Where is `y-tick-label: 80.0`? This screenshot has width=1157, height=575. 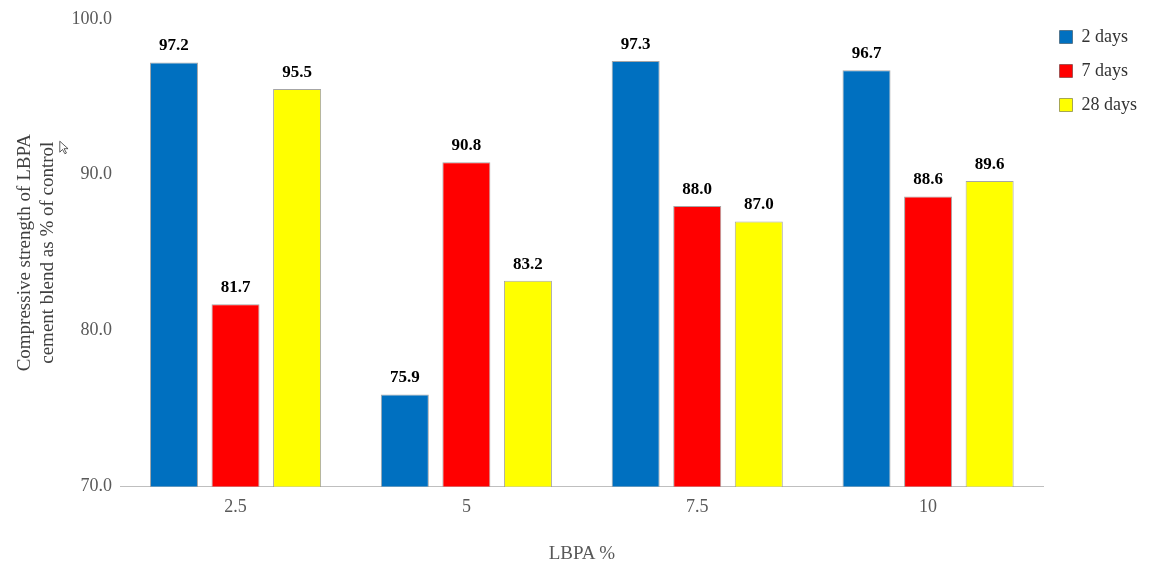 y-tick-label: 80.0 is located at coordinates (96, 329).